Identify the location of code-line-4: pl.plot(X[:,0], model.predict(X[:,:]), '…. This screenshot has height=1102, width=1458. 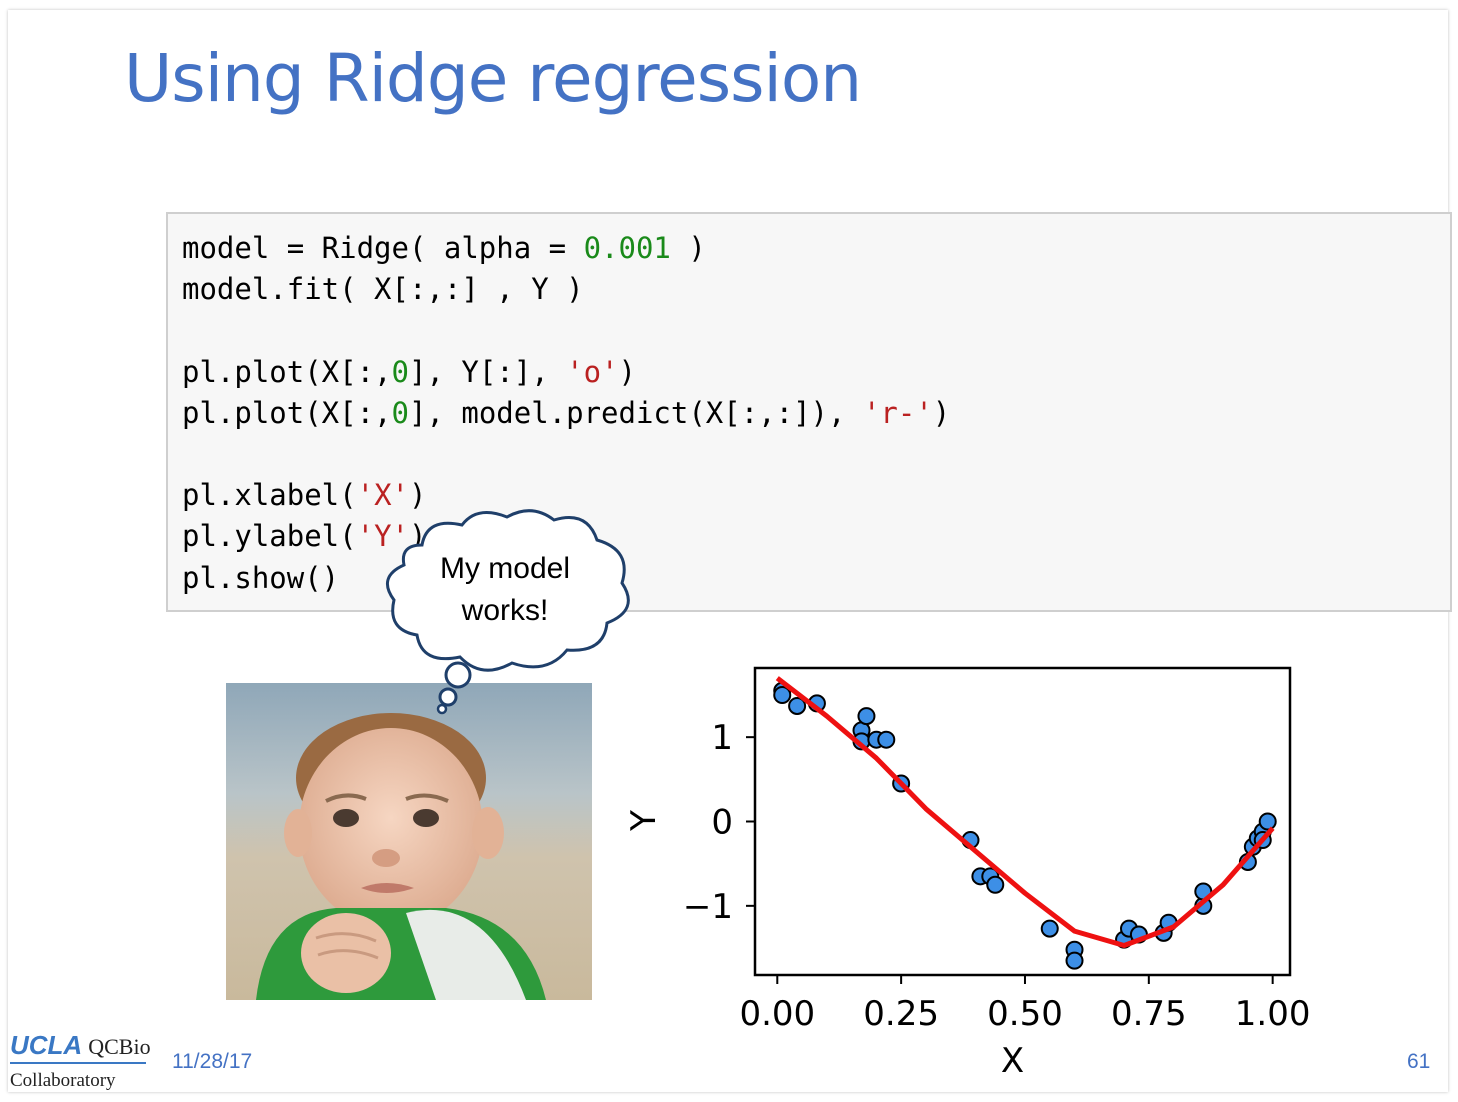
(566, 412).